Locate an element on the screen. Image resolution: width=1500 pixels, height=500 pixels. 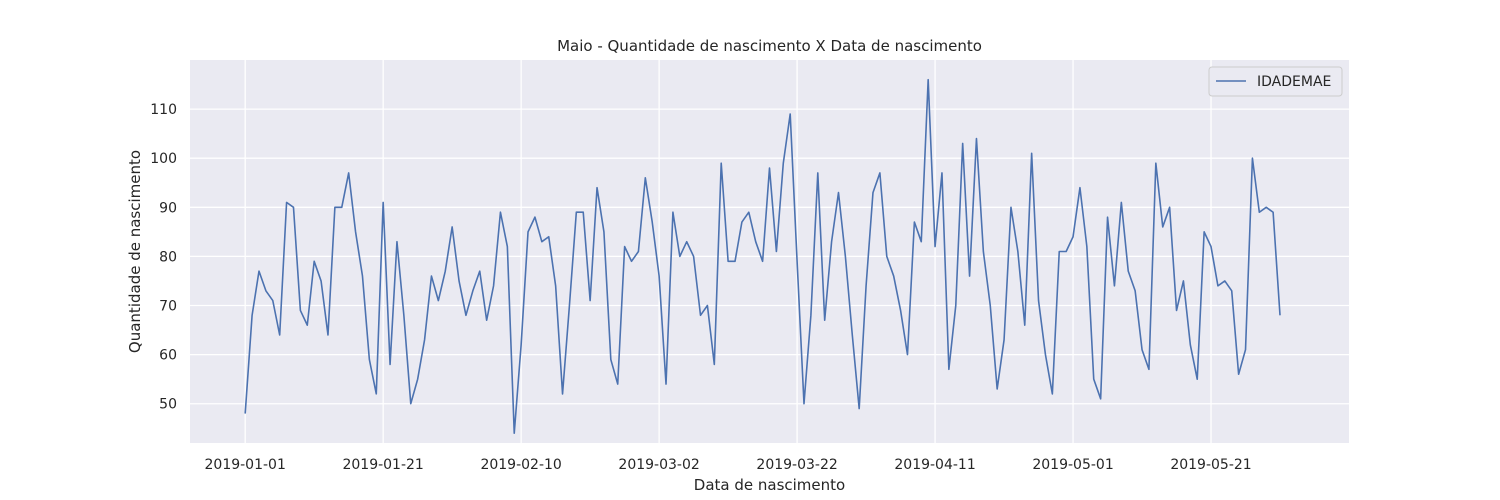
x-axis-label: Data de nascimento is located at coordinates (769, 485).